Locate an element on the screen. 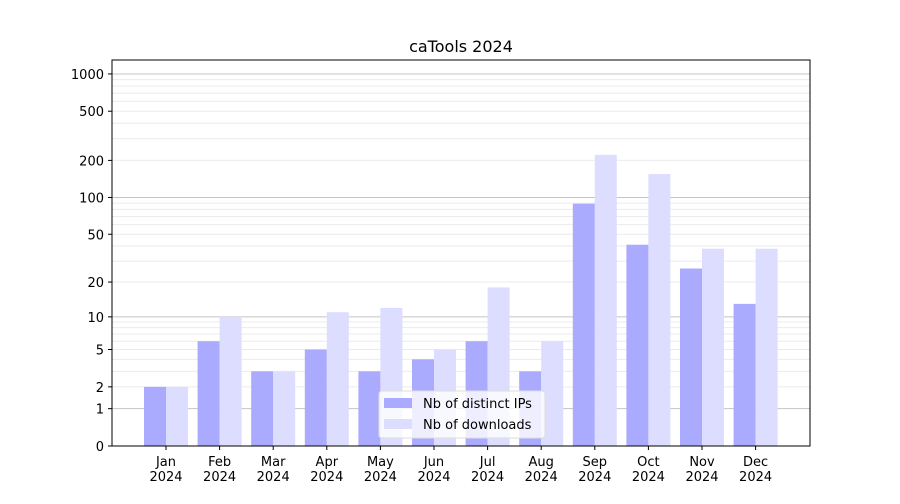 The image size is (900, 504). legend-label: Nb of downloads is located at coordinates (477, 425).